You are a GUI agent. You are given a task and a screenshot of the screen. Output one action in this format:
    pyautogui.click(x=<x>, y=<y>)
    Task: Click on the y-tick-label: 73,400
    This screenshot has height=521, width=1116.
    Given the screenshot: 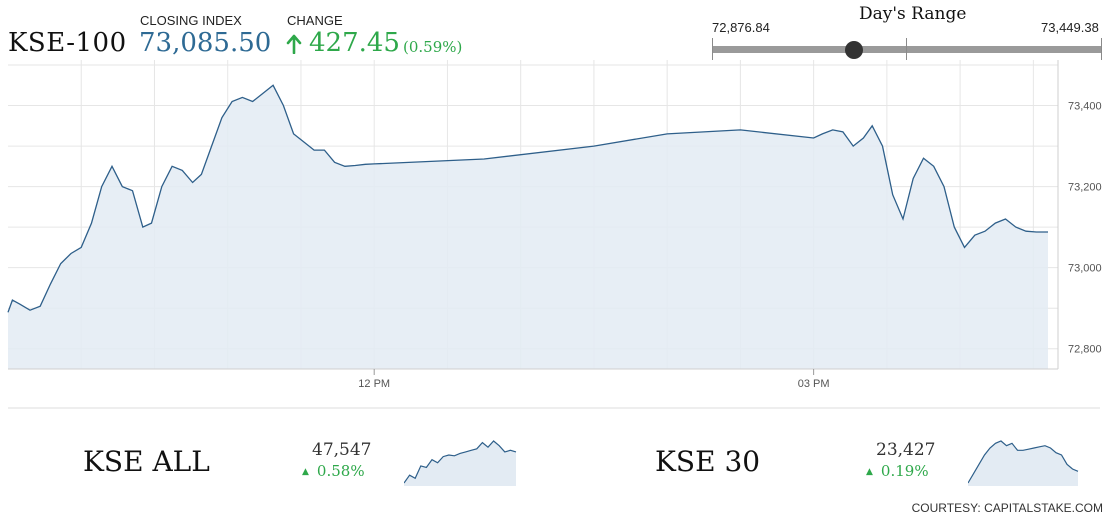 What is the action you would take?
    pyautogui.click(x=1085, y=107)
    